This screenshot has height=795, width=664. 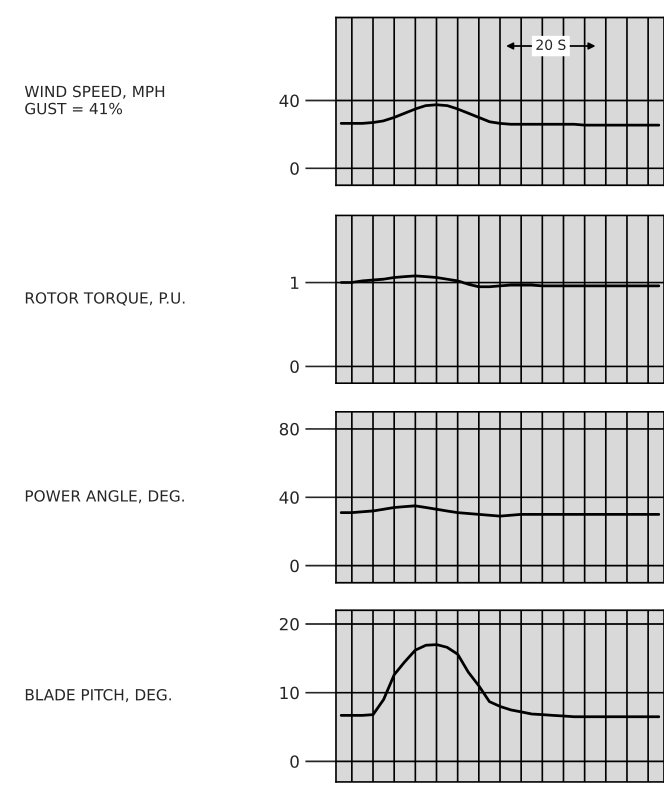 What do you see at coordinates (294, 282) in the screenshot?
I see `y-tick-label: 1` at bounding box center [294, 282].